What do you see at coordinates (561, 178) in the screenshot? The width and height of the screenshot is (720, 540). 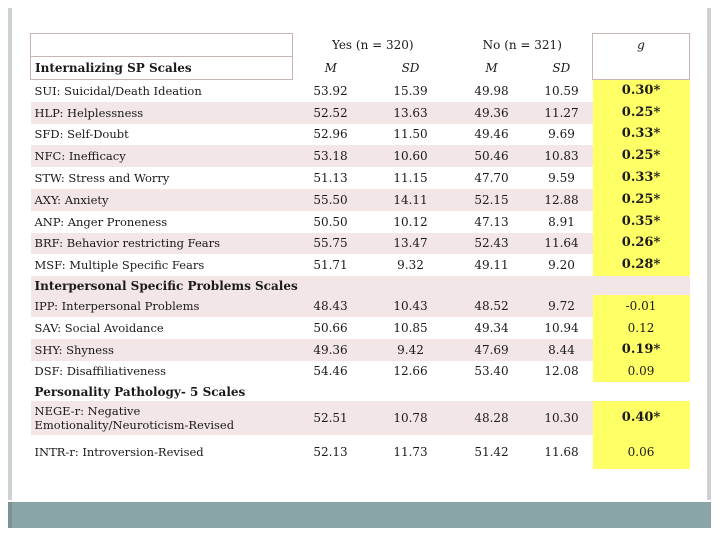 I see `cell-no-sd: 9.59` at bounding box center [561, 178].